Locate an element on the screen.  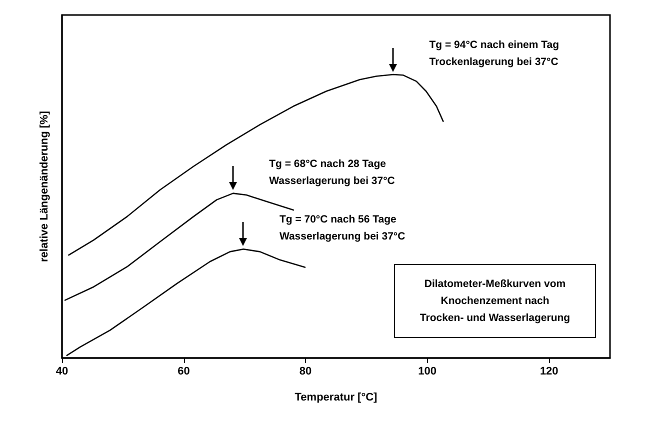
x-axis-title: Temperatur [°C] is located at coordinates (336, 398).